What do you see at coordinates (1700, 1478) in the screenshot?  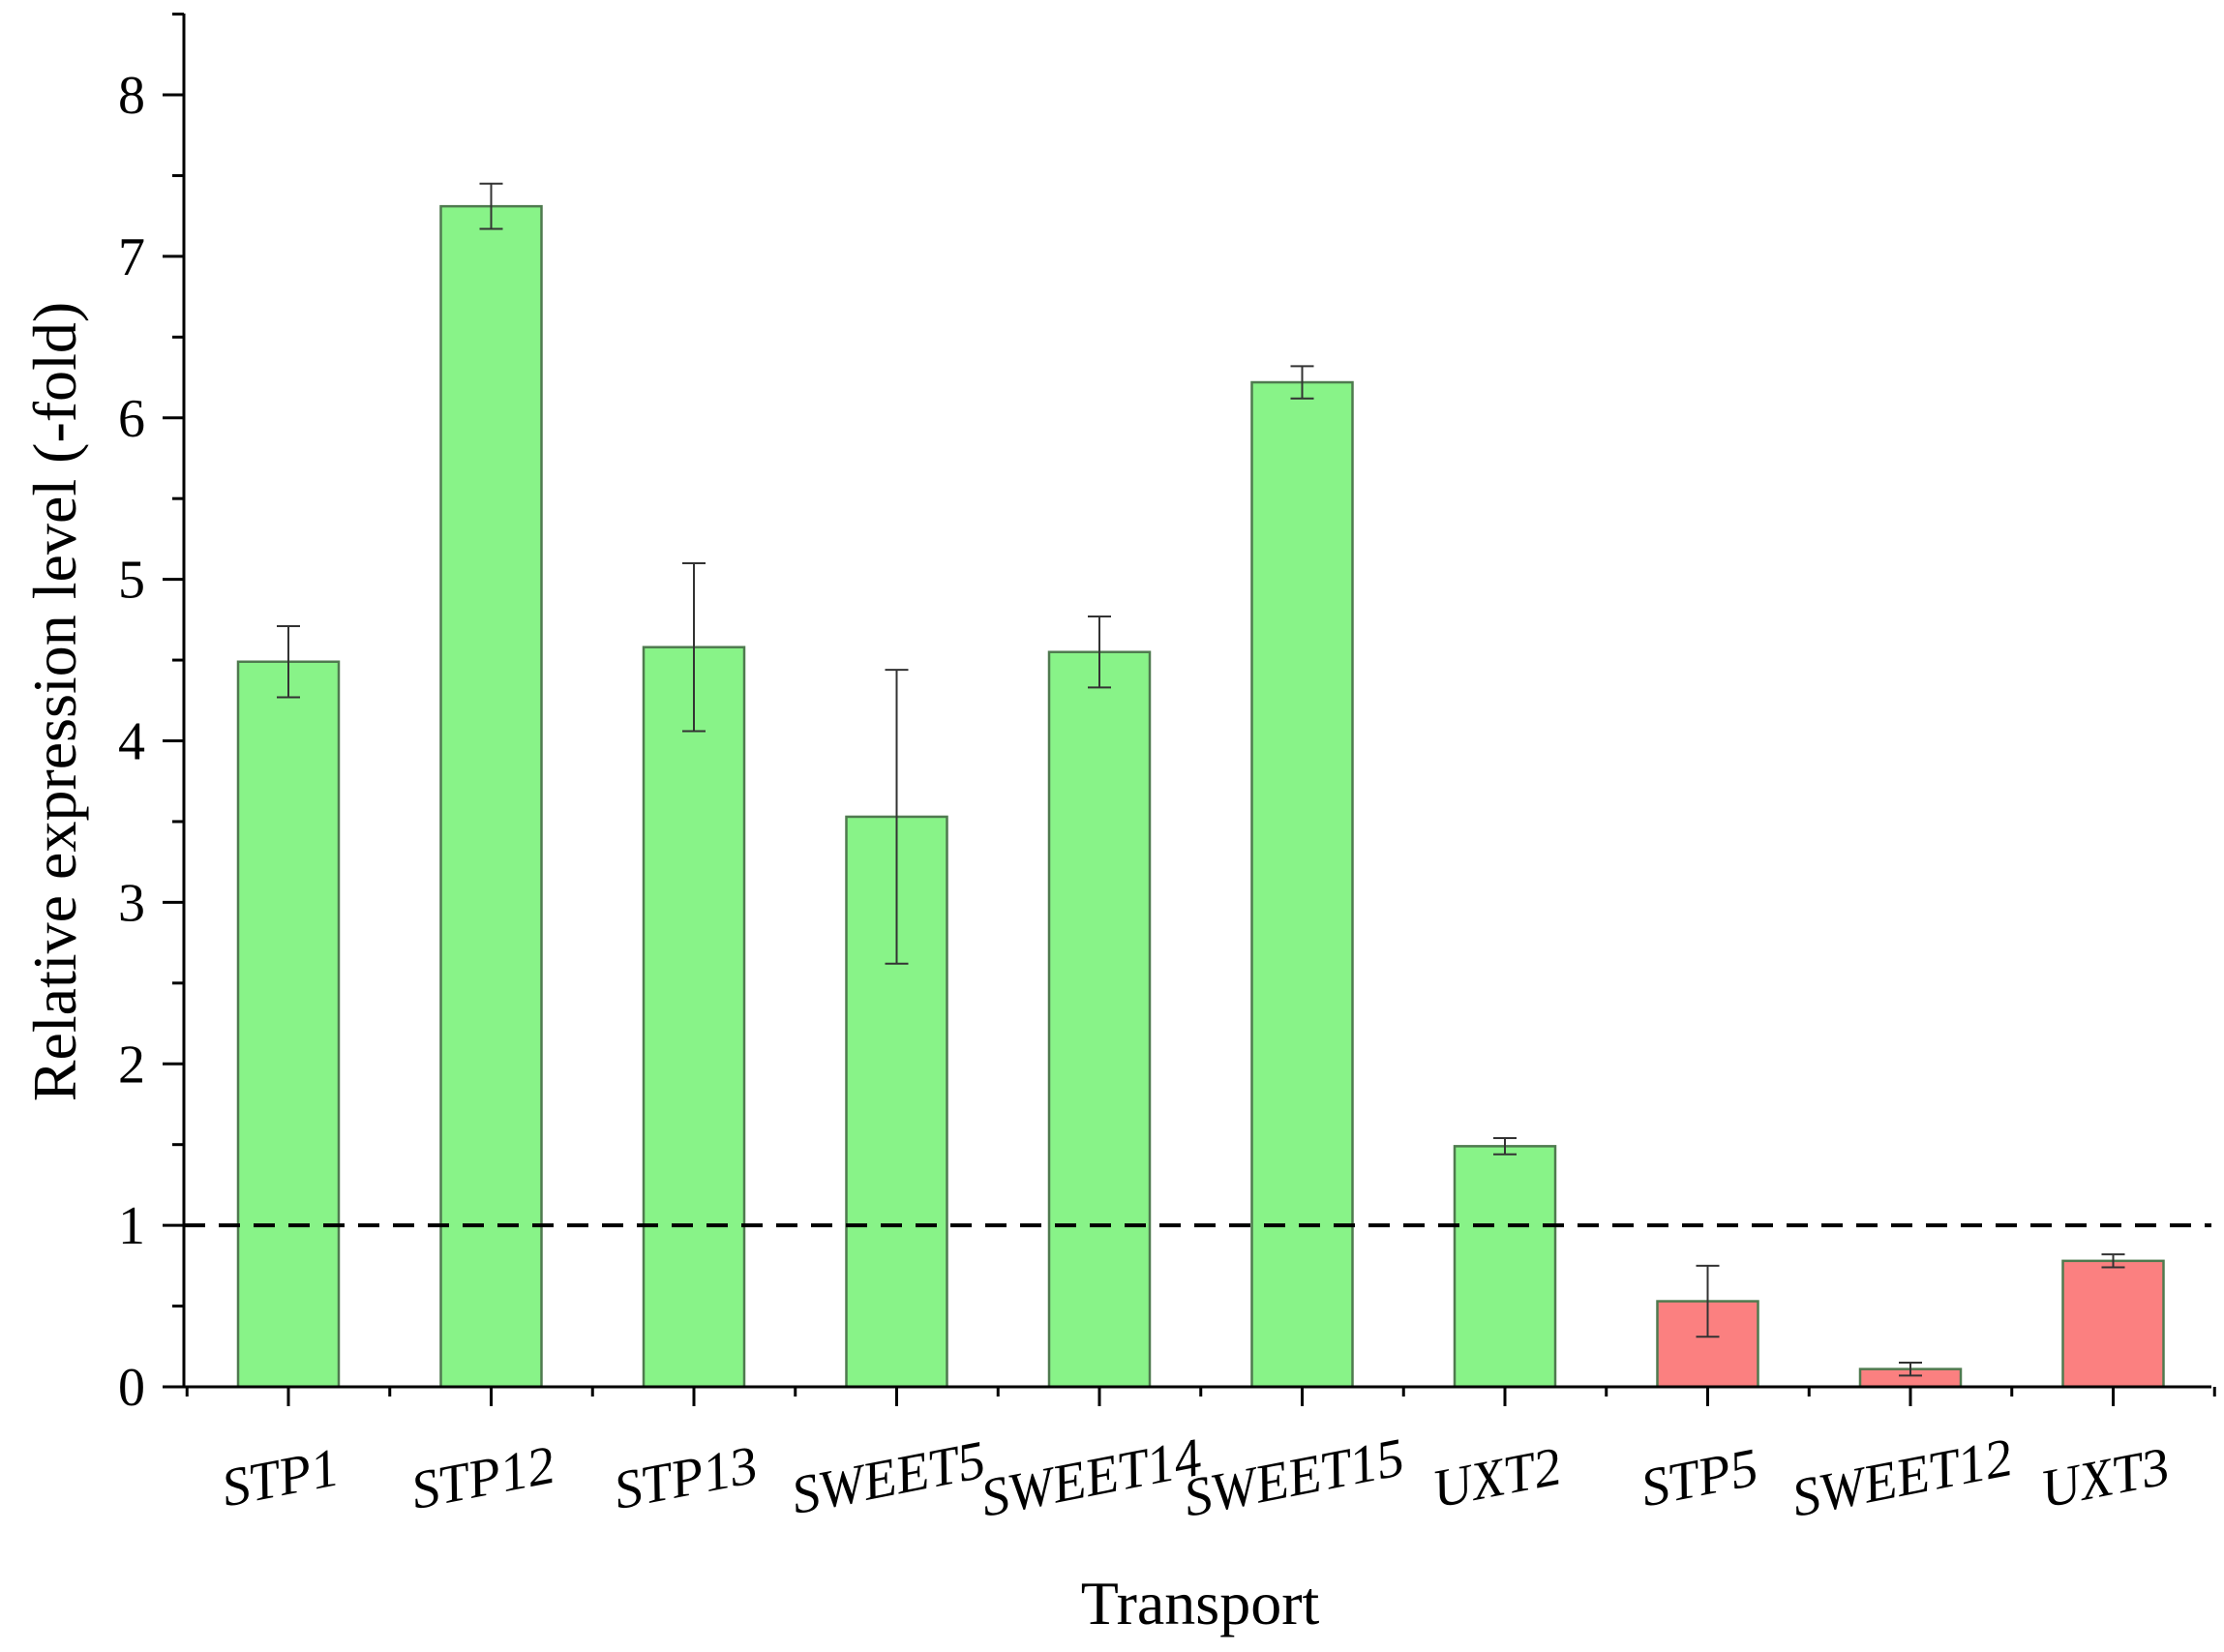 I see `x-tick-label-stp5: STP5` at bounding box center [1700, 1478].